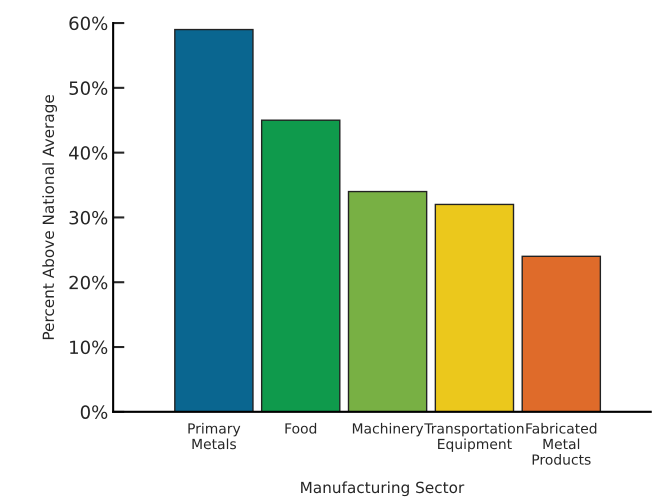 The height and width of the screenshot is (501, 654). I want to click on y-axis-title: Percent Above National Average, so click(50, 217).